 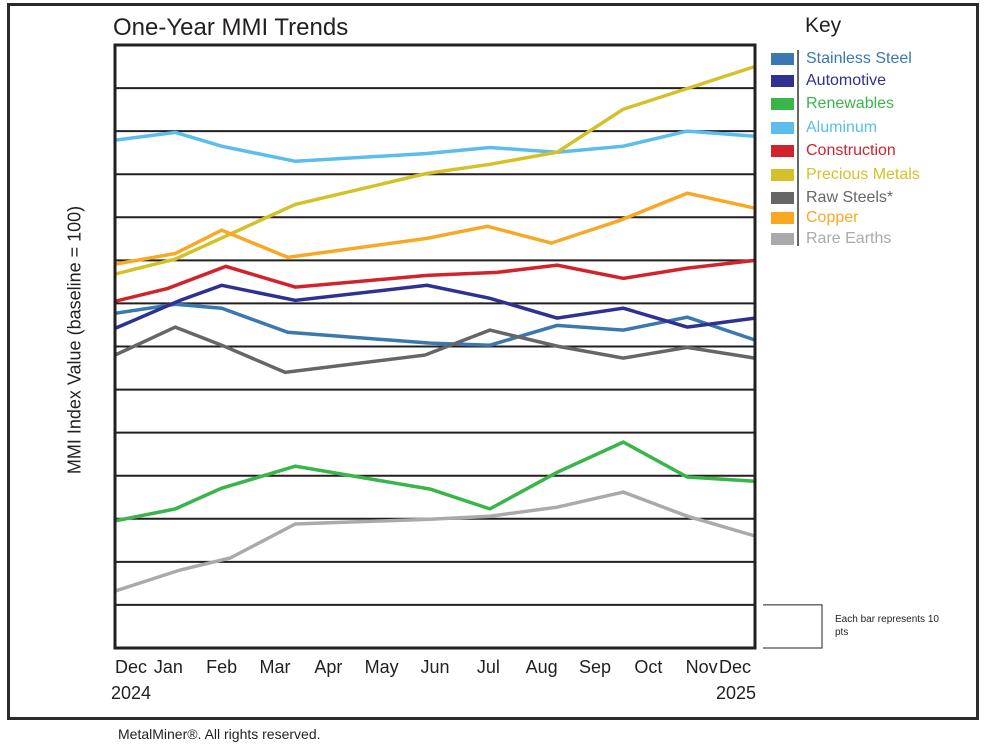 I want to click on x-tick-label: Mar, so click(x=275, y=667).